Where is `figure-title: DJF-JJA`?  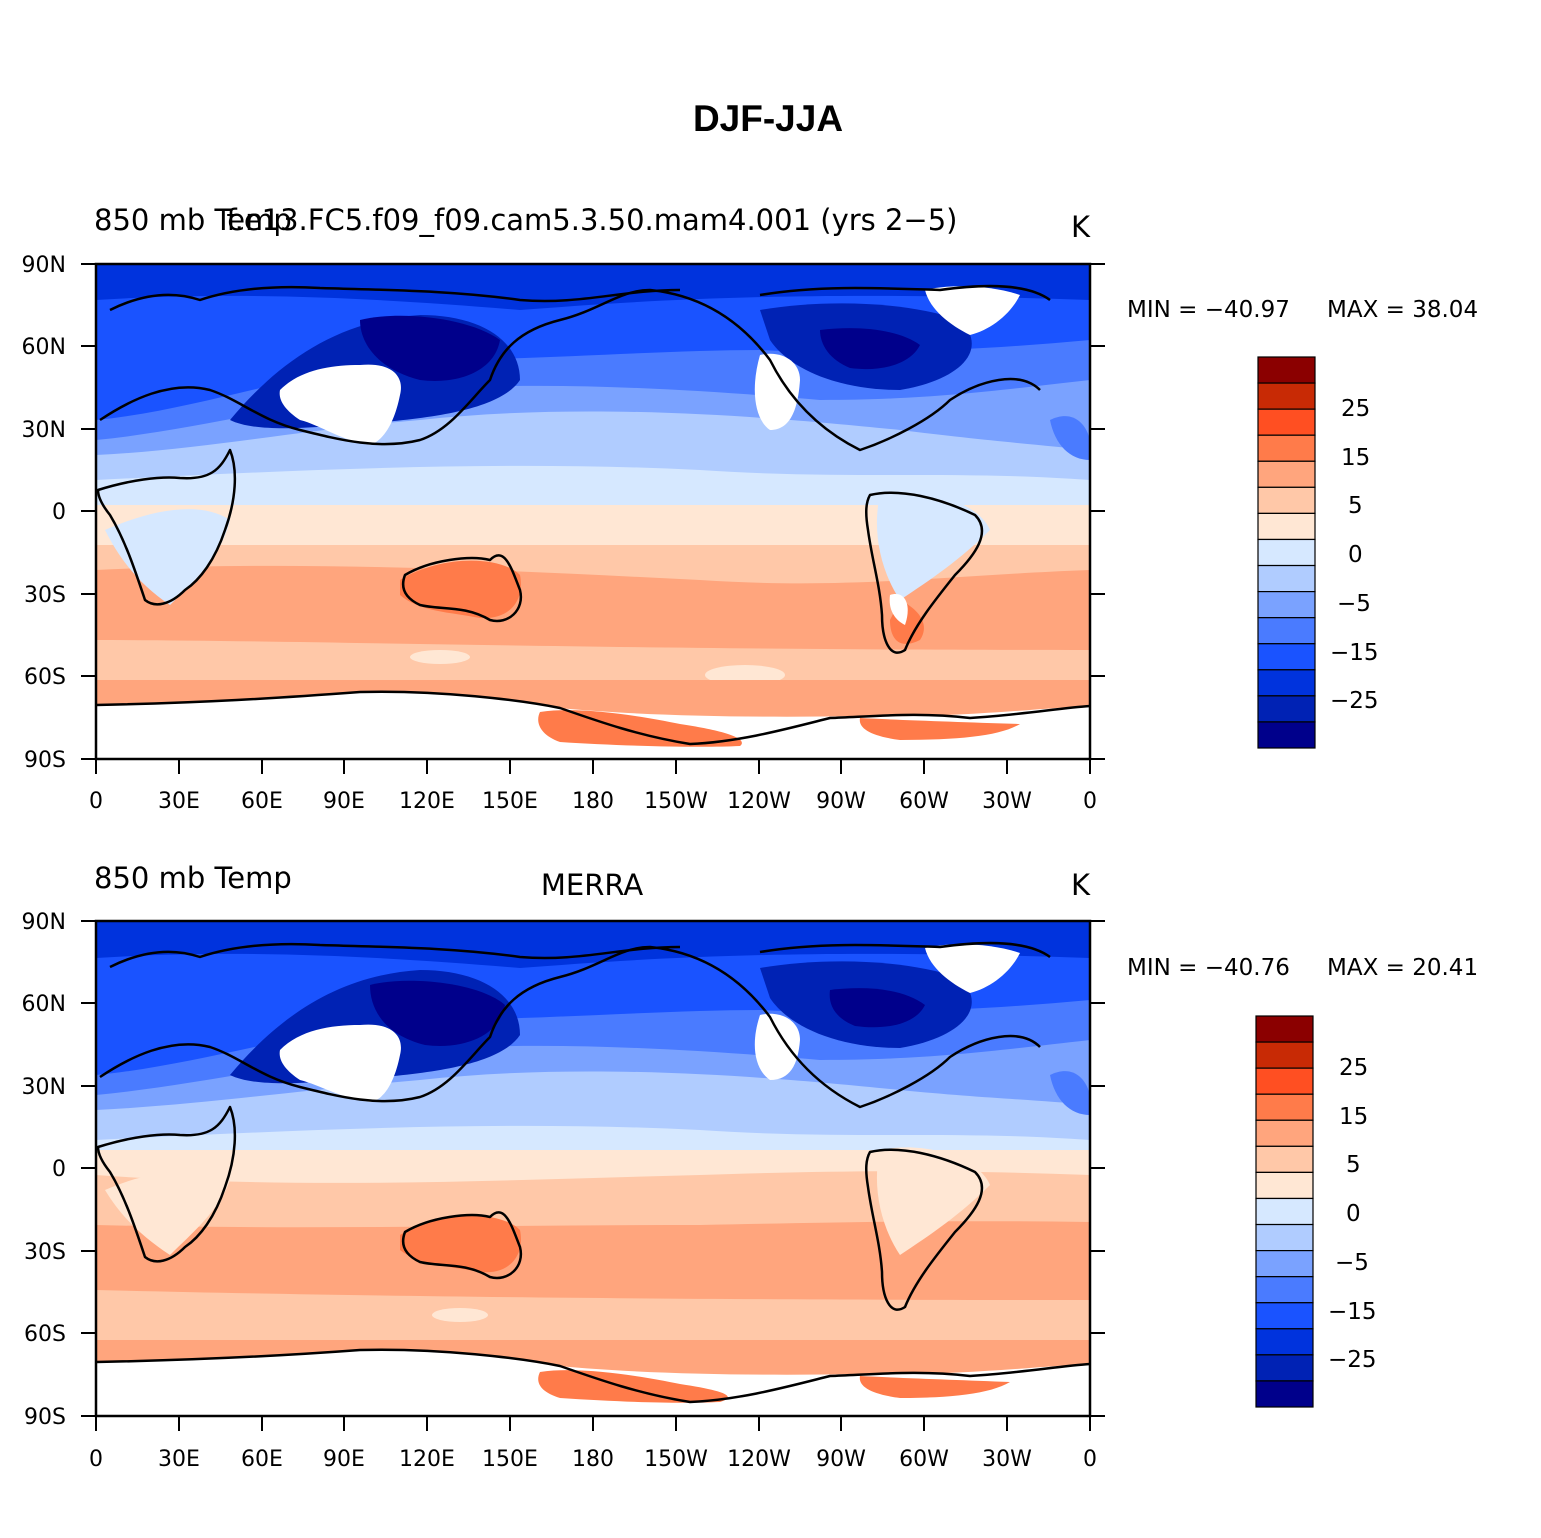
figure-title: DJF-JJA is located at coordinates (768, 118).